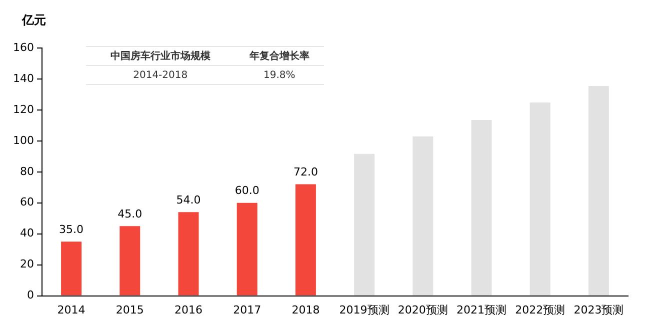  What do you see at coordinates (30, 295) in the screenshot?
I see `y-tick-label: 0` at bounding box center [30, 295].